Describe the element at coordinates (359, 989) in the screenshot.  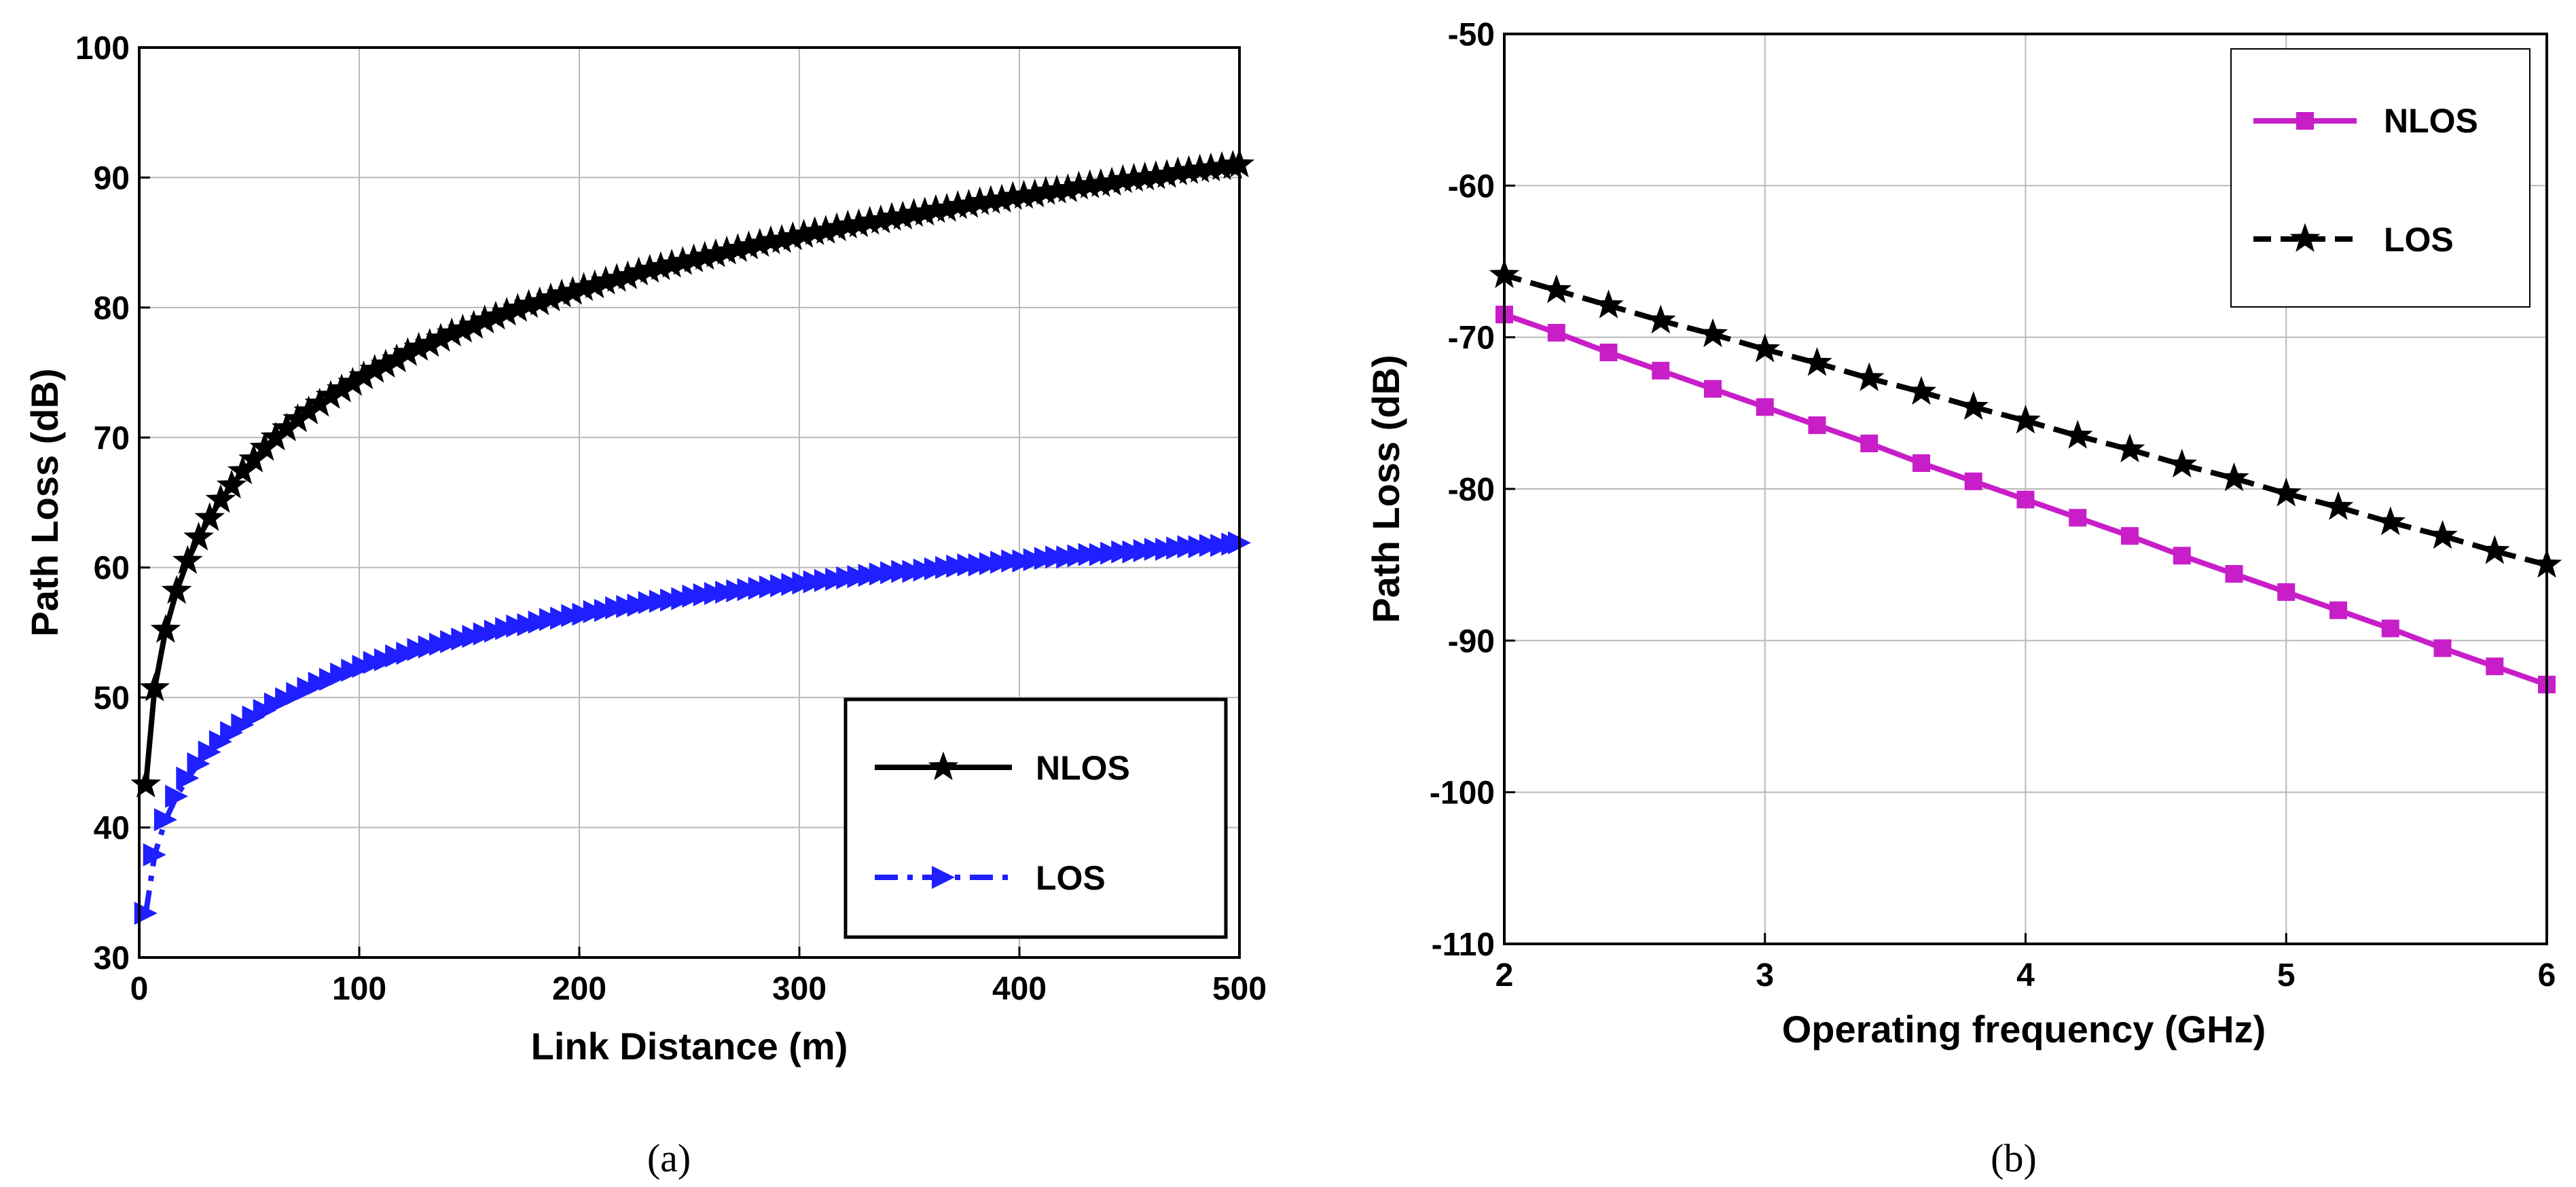
I see `chart-a-xtick-label: 100` at that location.